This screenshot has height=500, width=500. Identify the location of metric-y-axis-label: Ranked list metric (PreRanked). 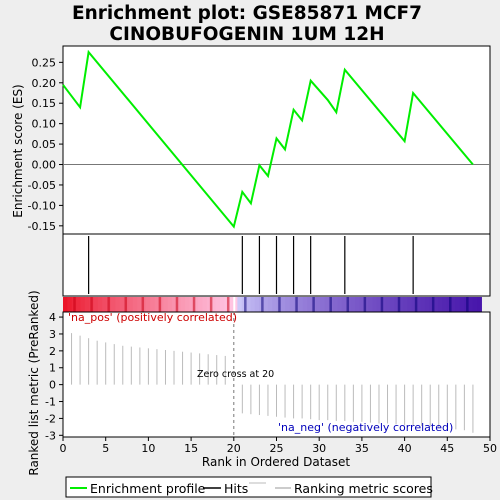
(34, 382).